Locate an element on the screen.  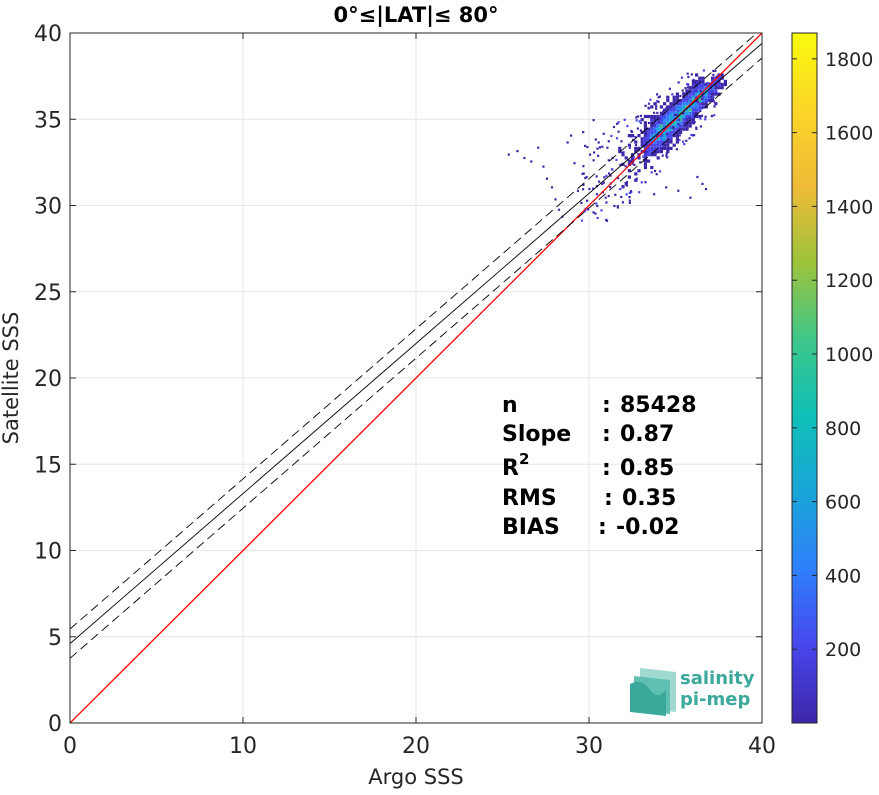
stat-value: 0.35 is located at coordinates (649, 498).